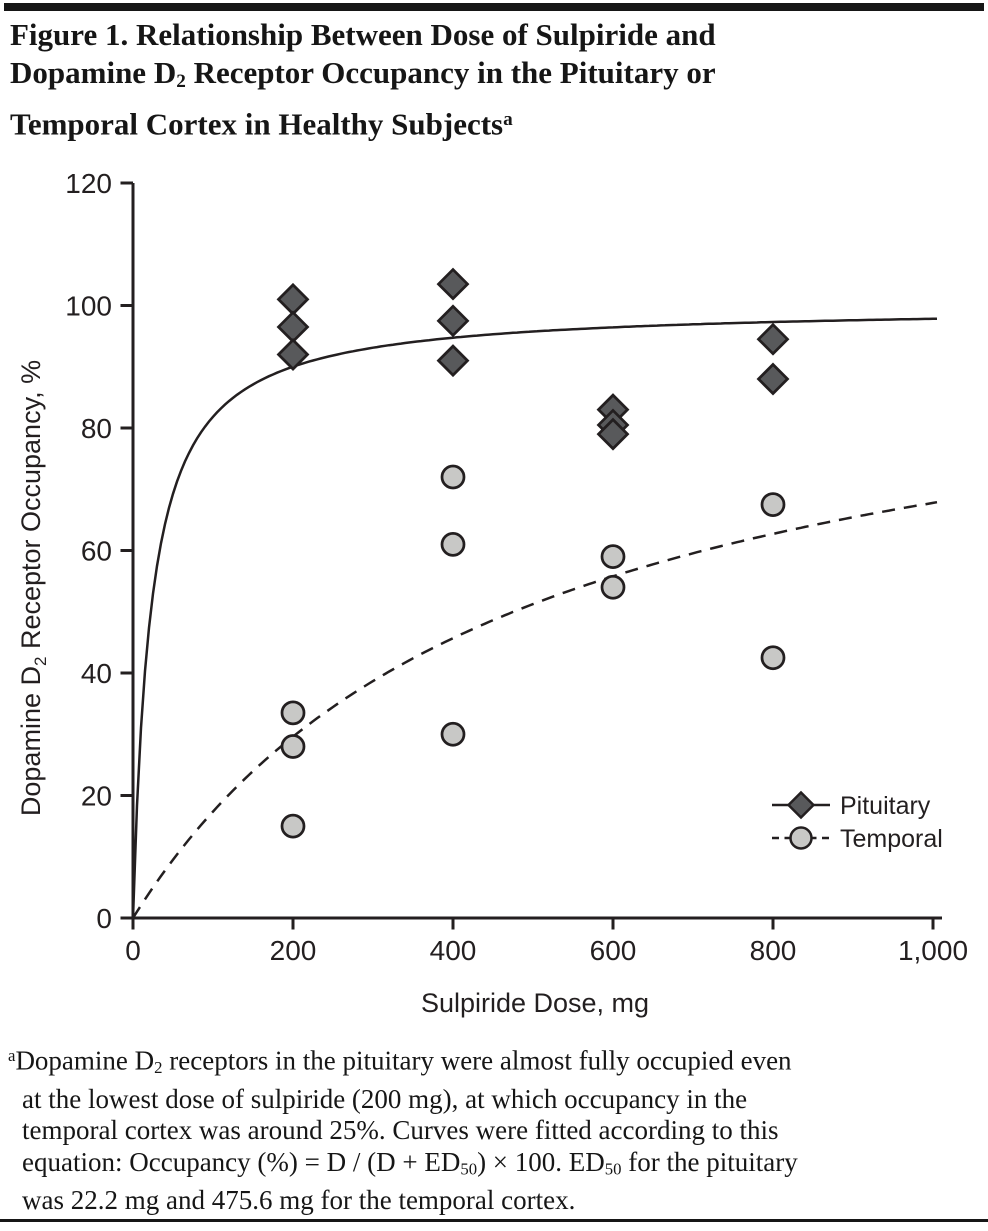 The width and height of the screenshot is (988, 1231). I want to click on text-segment: equation: Occupancy (%) = D / (D + ED, so click(241, 1161).